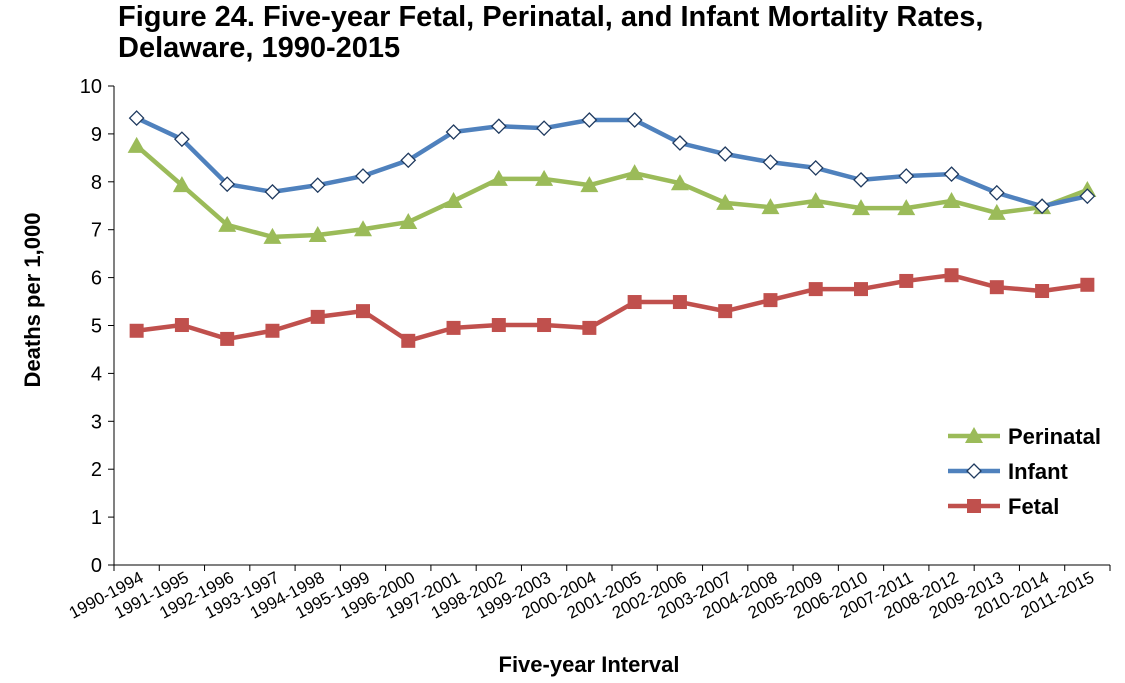 The image size is (1125, 683). I want to click on x-axis-label: Five-year Interval, so click(589, 664).